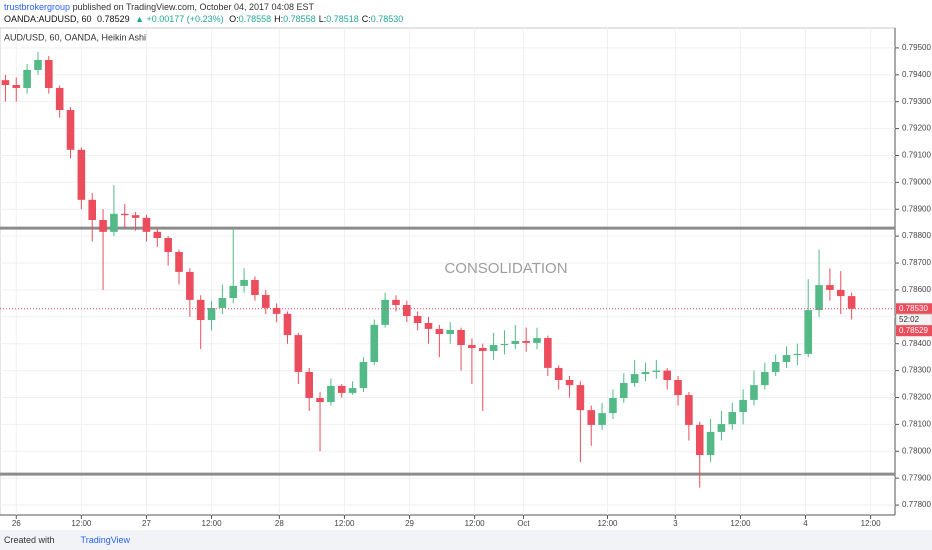 The width and height of the screenshot is (932, 550). I want to click on y-tick-label: 0.79400, so click(916, 74).